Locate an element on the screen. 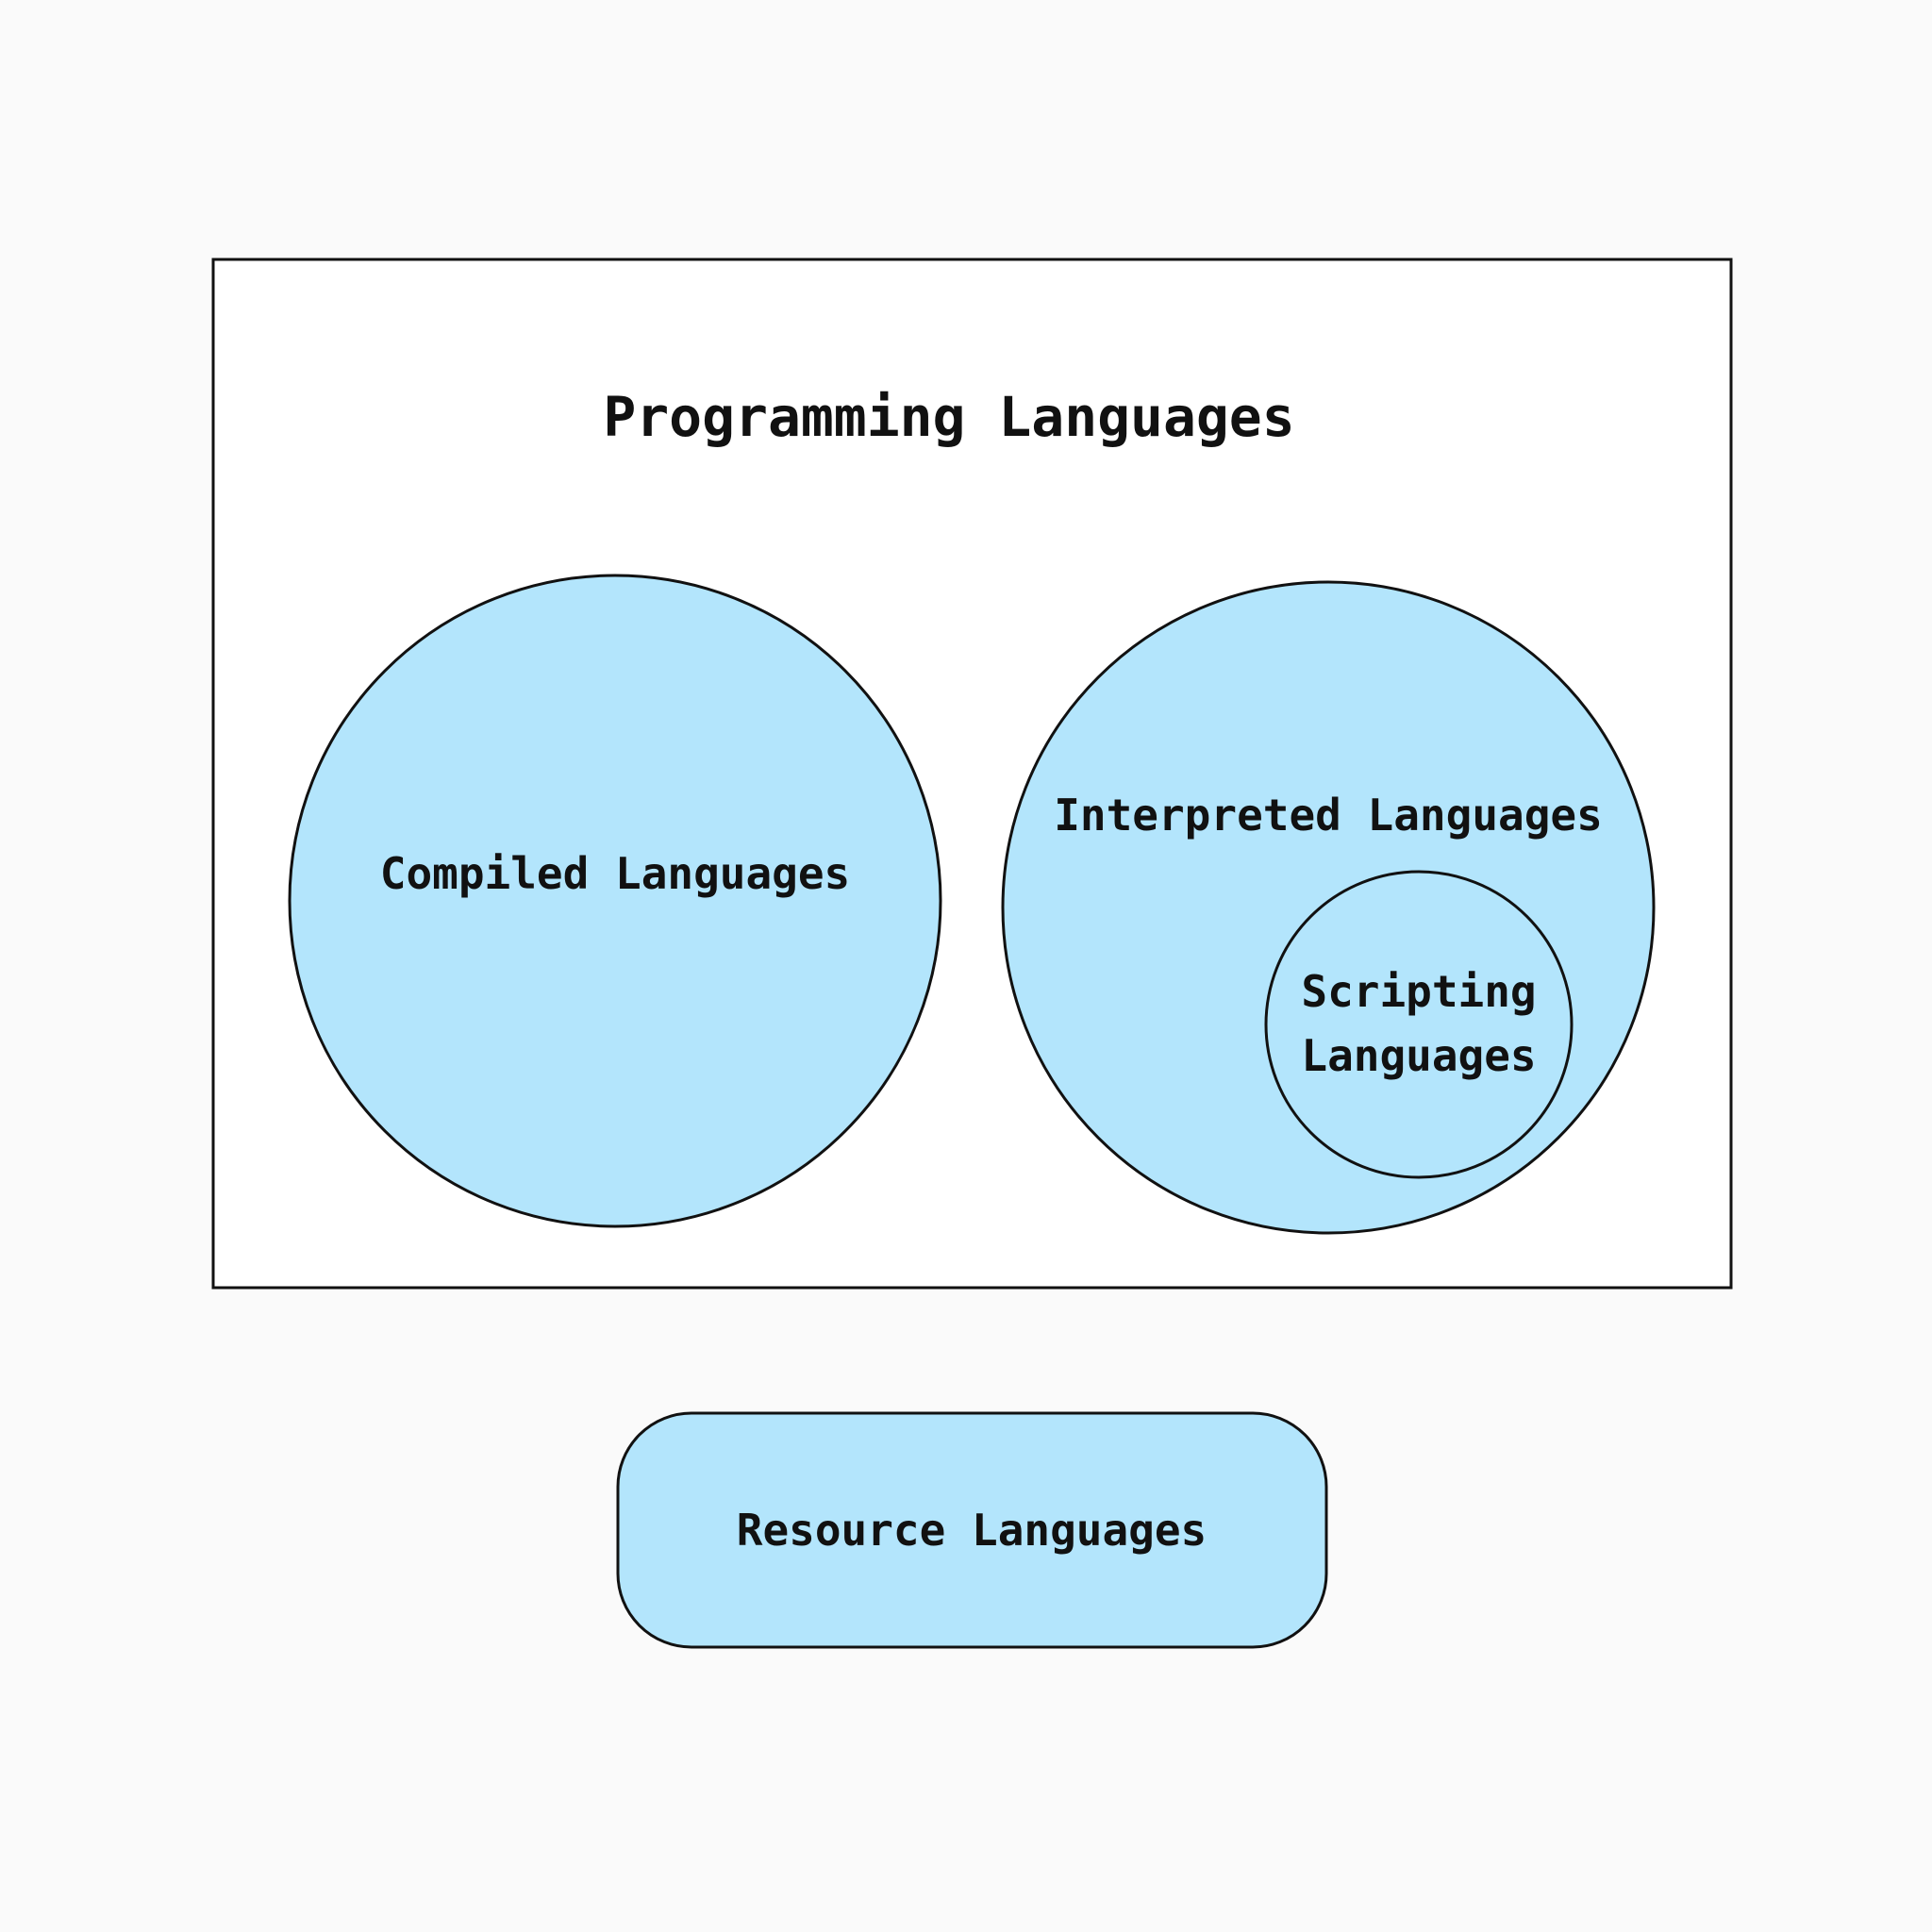 The width and height of the screenshot is (1932, 1932). programming-languages-title: Programming Languages is located at coordinates (948, 417).